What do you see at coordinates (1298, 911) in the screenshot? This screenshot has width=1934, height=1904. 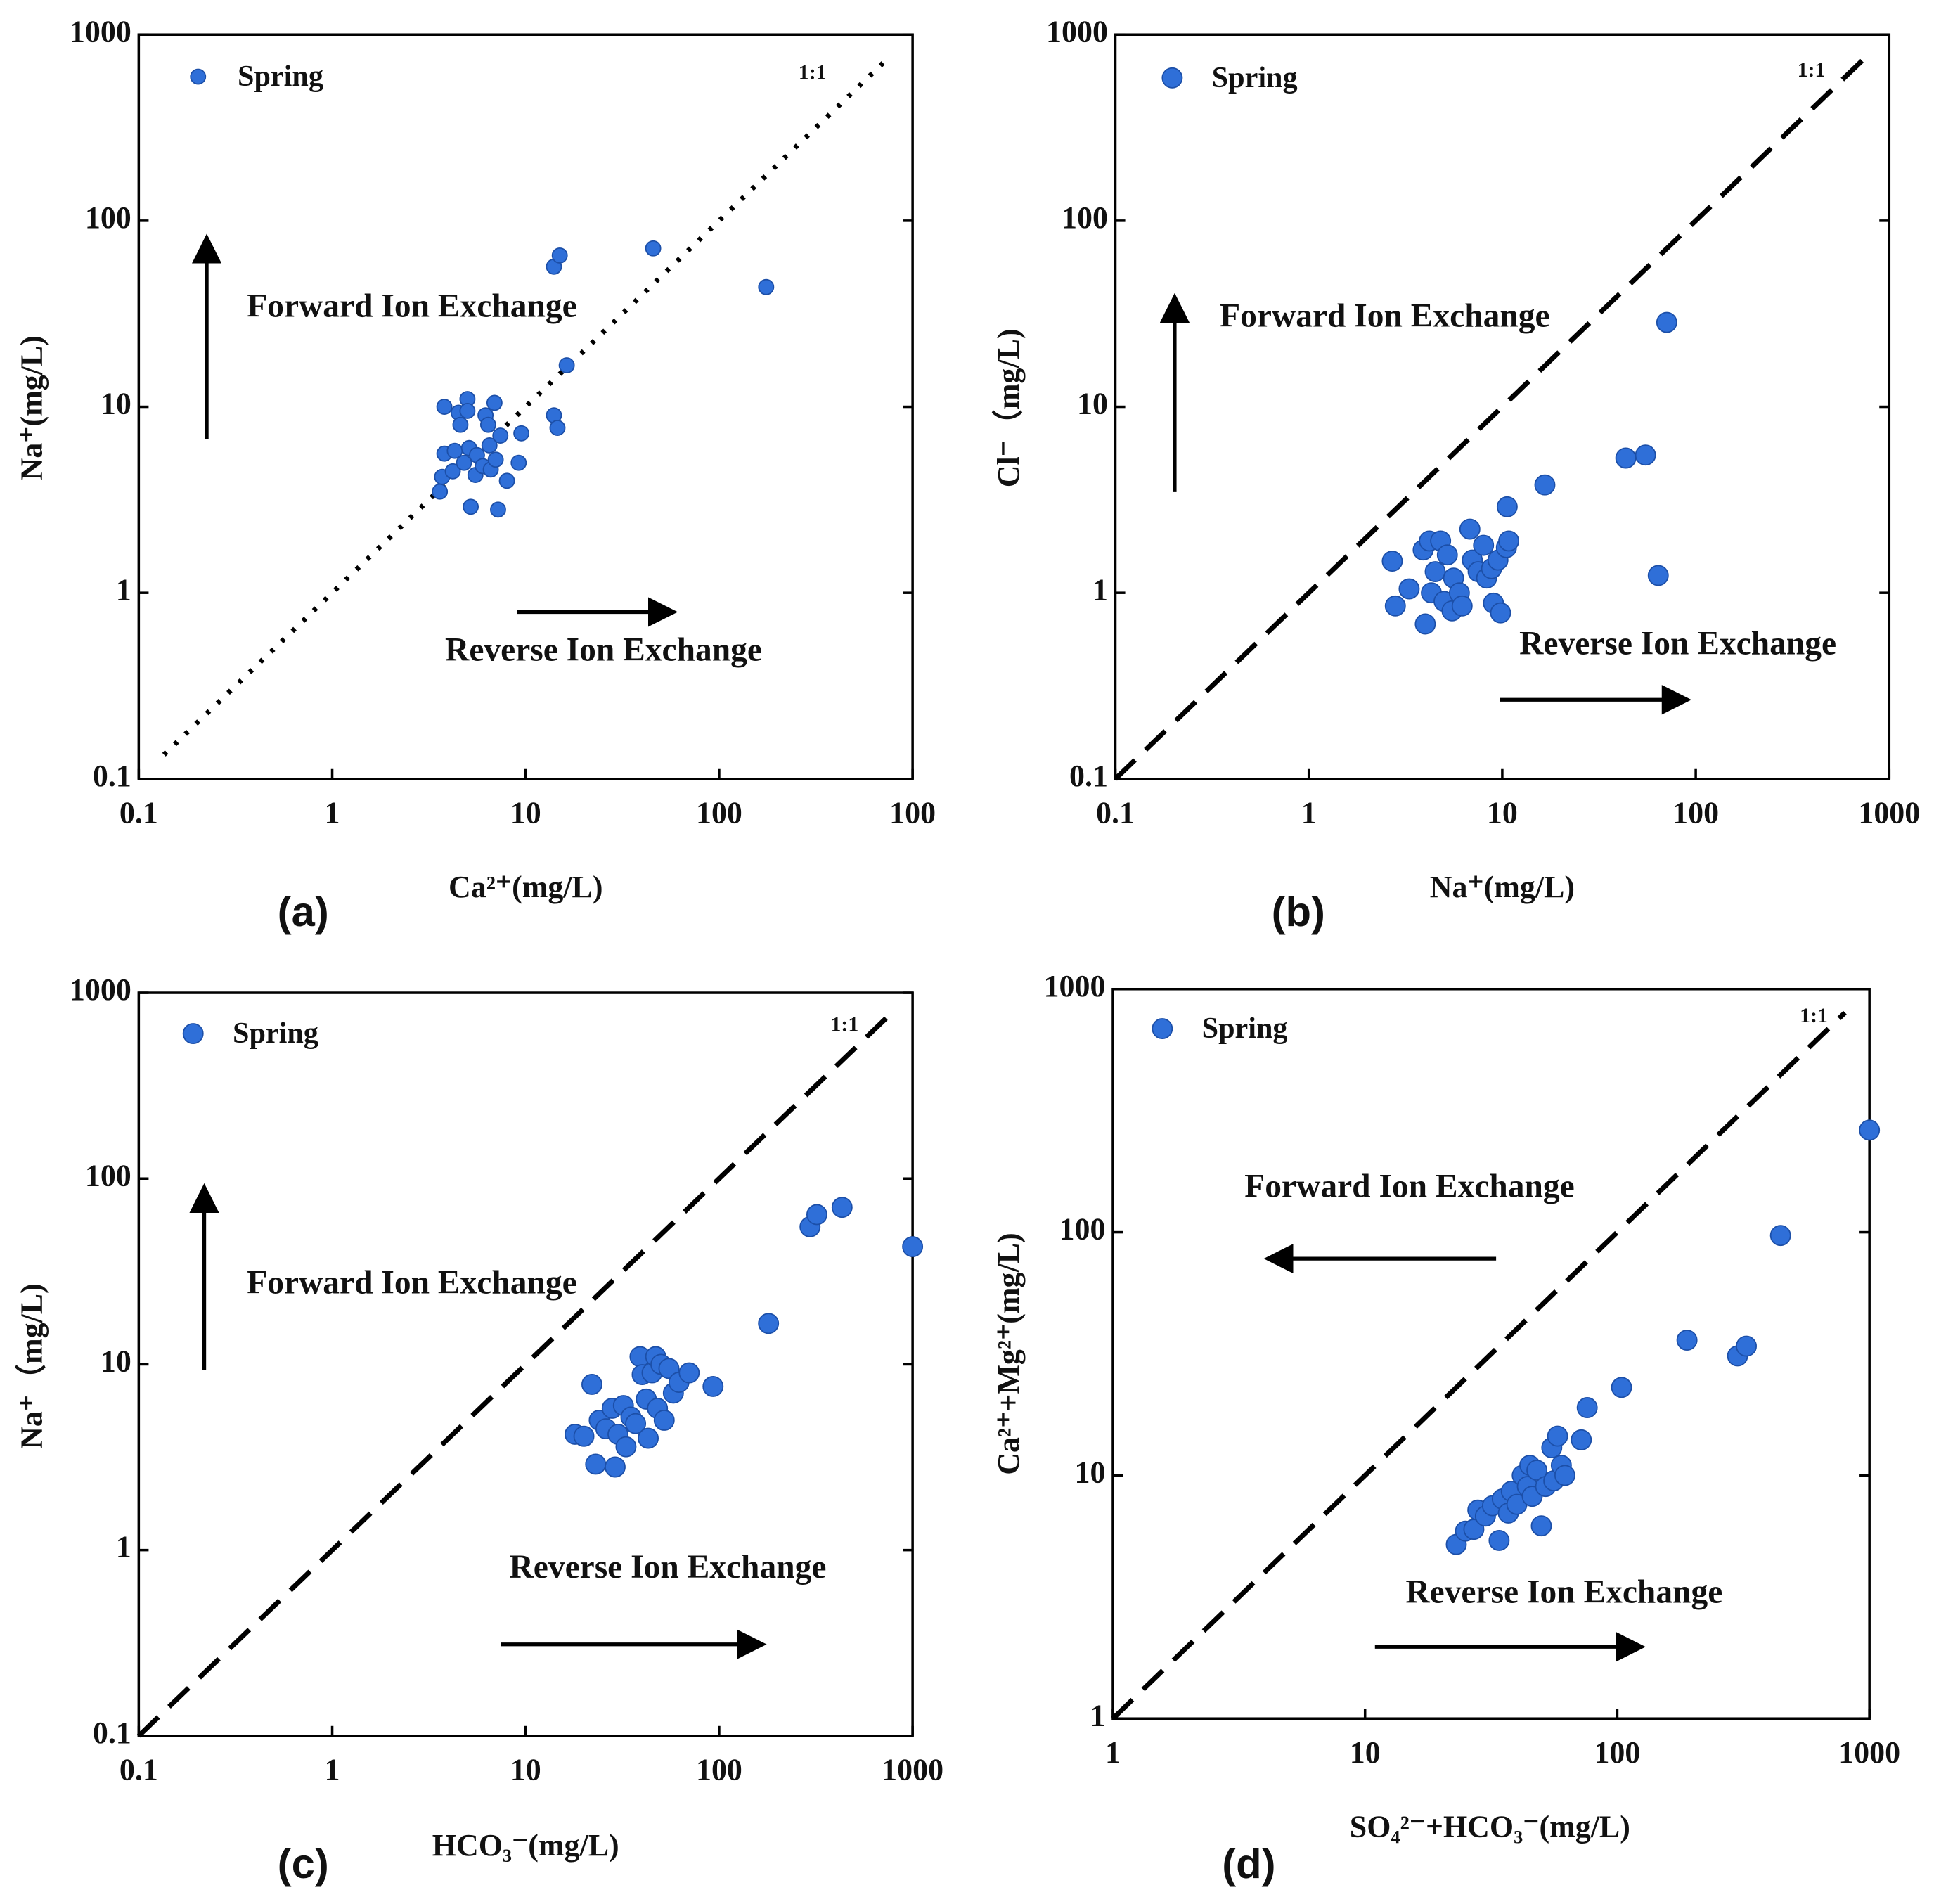 I see `panel-label: (b)` at bounding box center [1298, 911].